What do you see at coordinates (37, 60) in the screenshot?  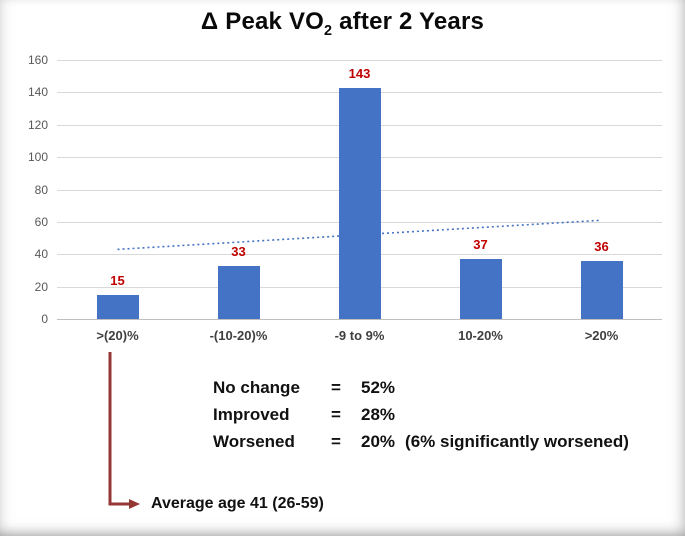 I see `y-tick-label: 160` at bounding box center [37, 60].